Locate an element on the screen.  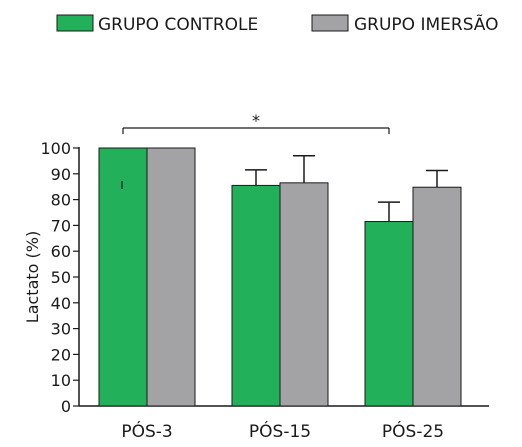
y-tick-label: 0 is located at coordinates (66, 406).